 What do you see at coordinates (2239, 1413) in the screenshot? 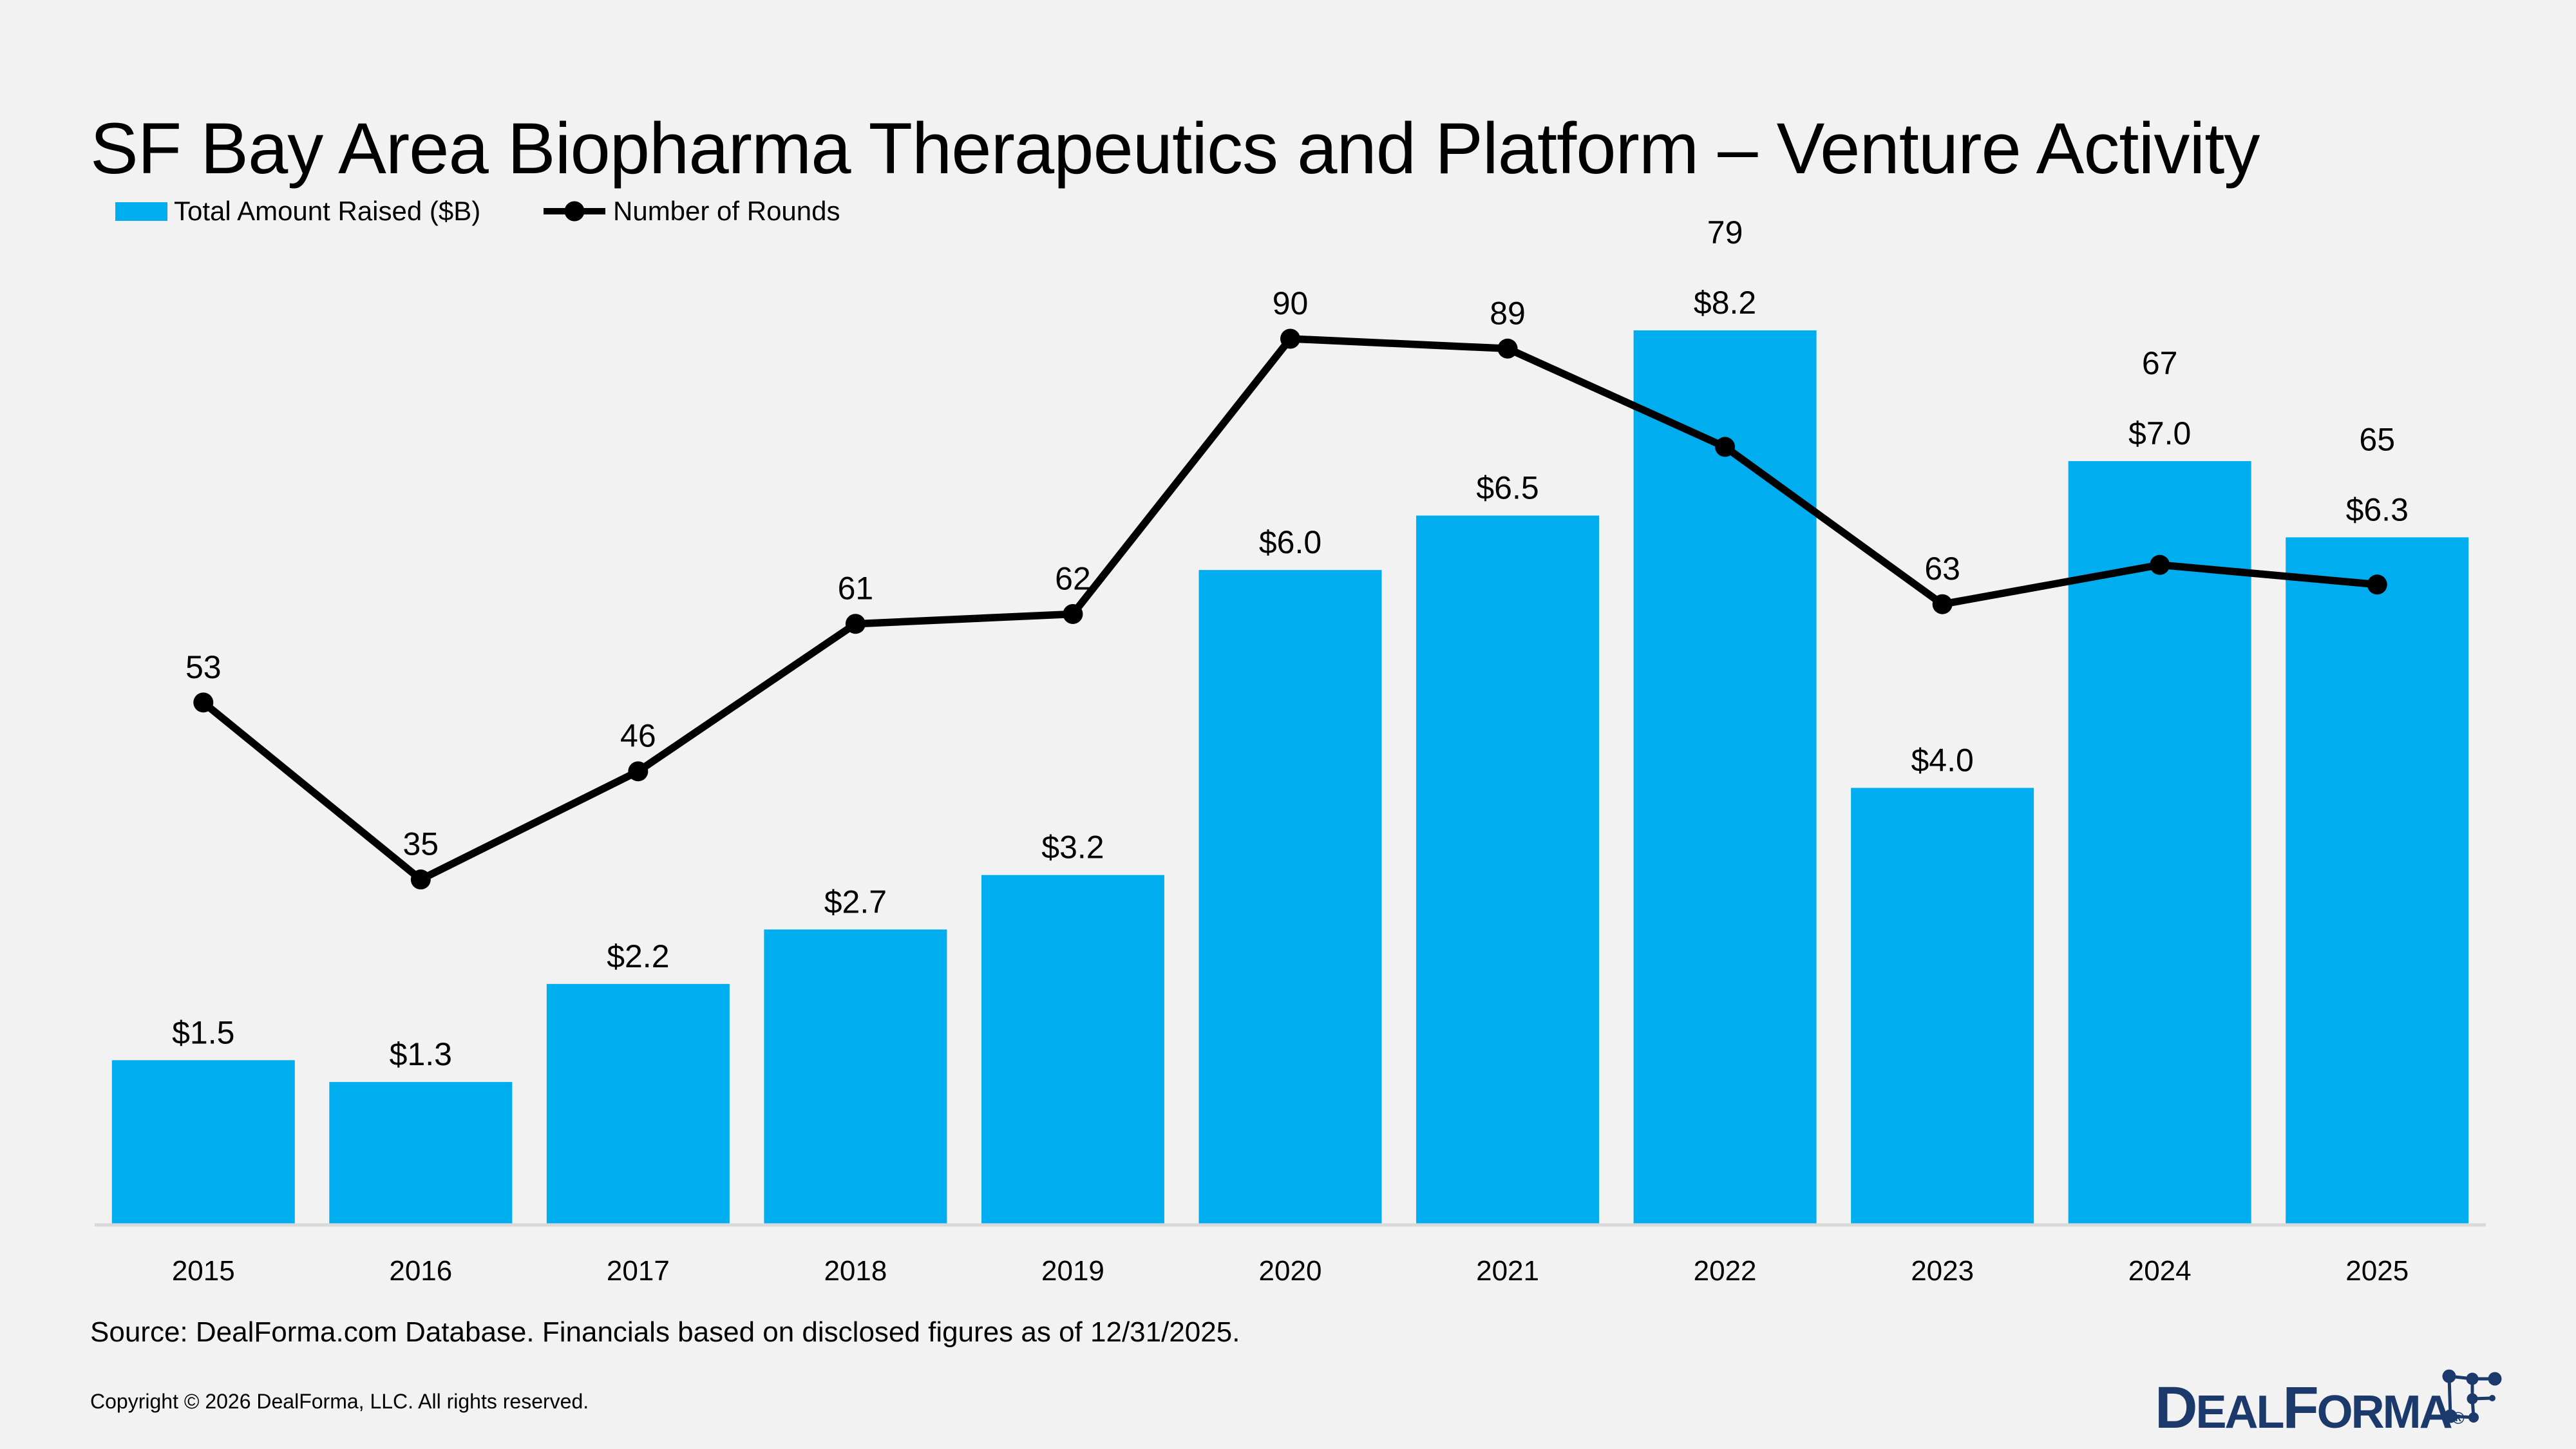
I see `logo-letters-eal: EAL` at bounding box center [2239, 1413].